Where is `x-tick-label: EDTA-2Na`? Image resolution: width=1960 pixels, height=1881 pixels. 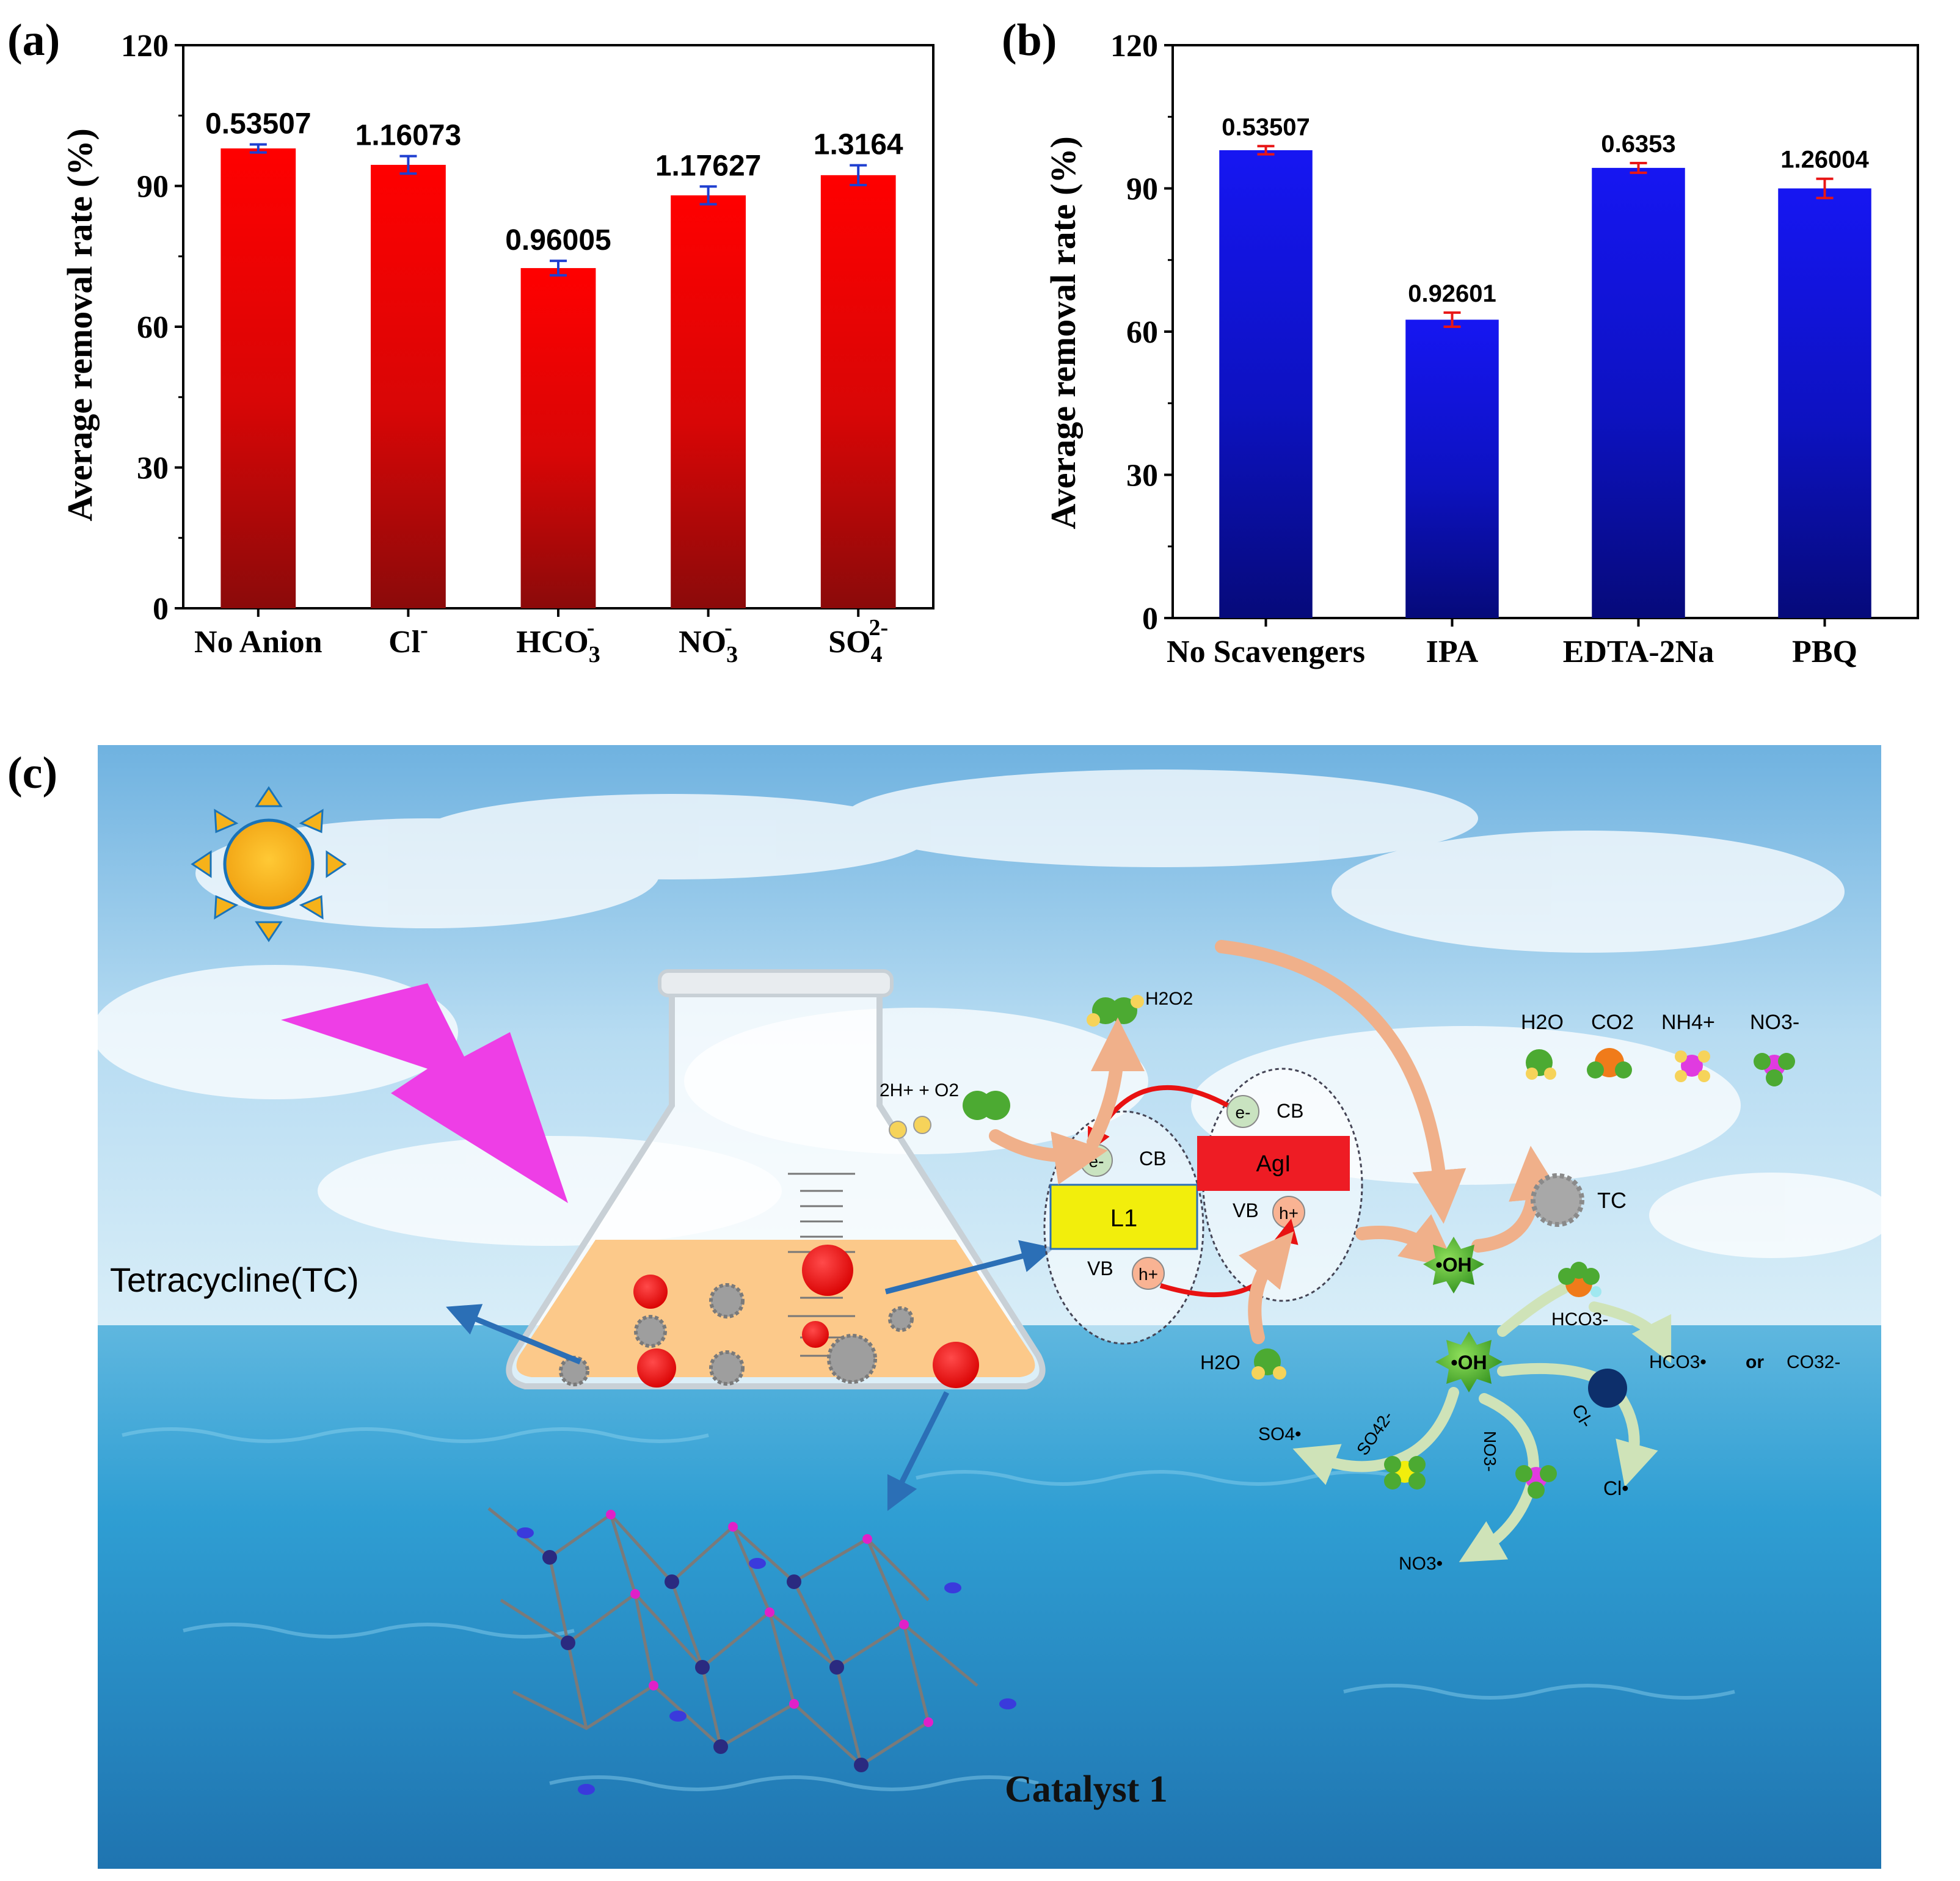
x-tick-label: EDTA-2Na is located at coordinates (1638, 652).